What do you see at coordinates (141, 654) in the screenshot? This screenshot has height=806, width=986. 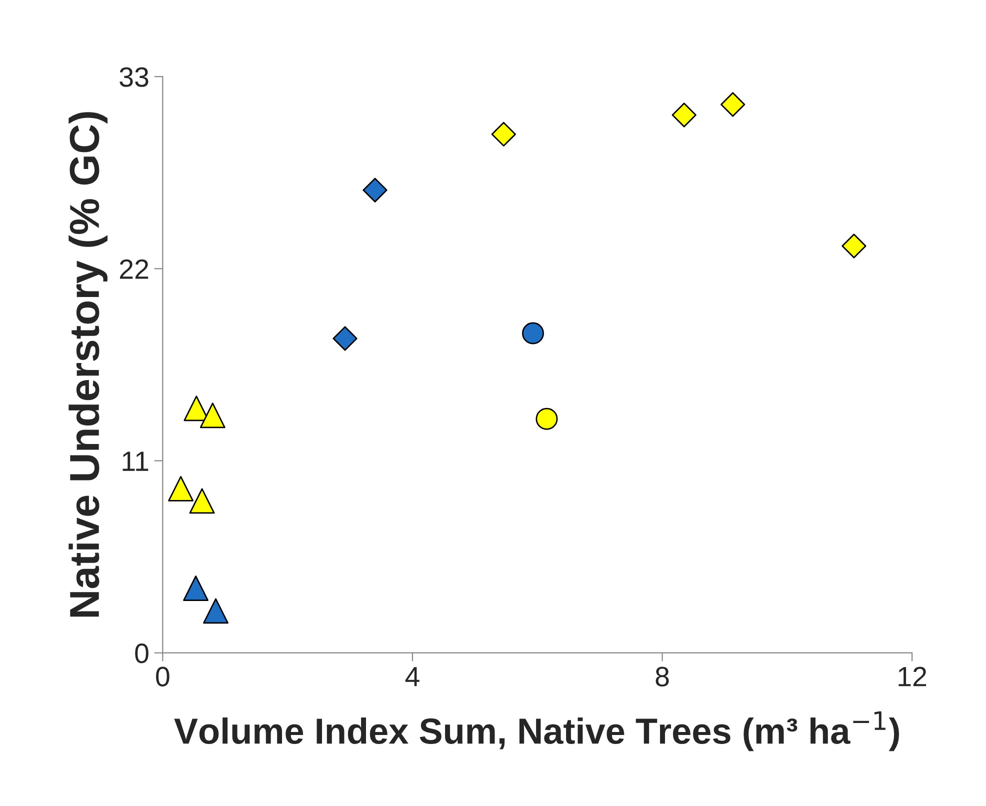 I see `y-tick-label: 0` at bounding box center [141, 654].